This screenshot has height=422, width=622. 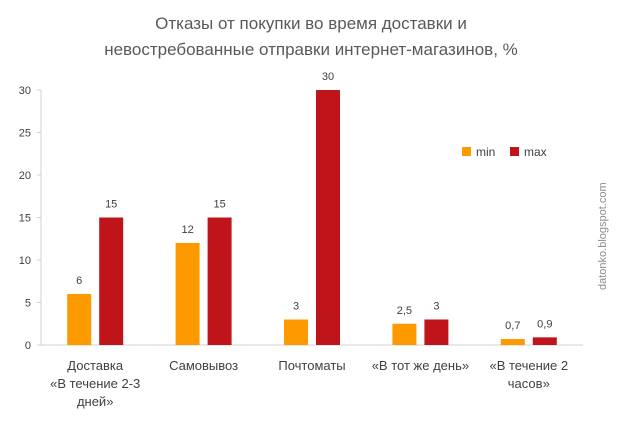 I want to click on data-label-max: 3, so click(x=436, y=307).